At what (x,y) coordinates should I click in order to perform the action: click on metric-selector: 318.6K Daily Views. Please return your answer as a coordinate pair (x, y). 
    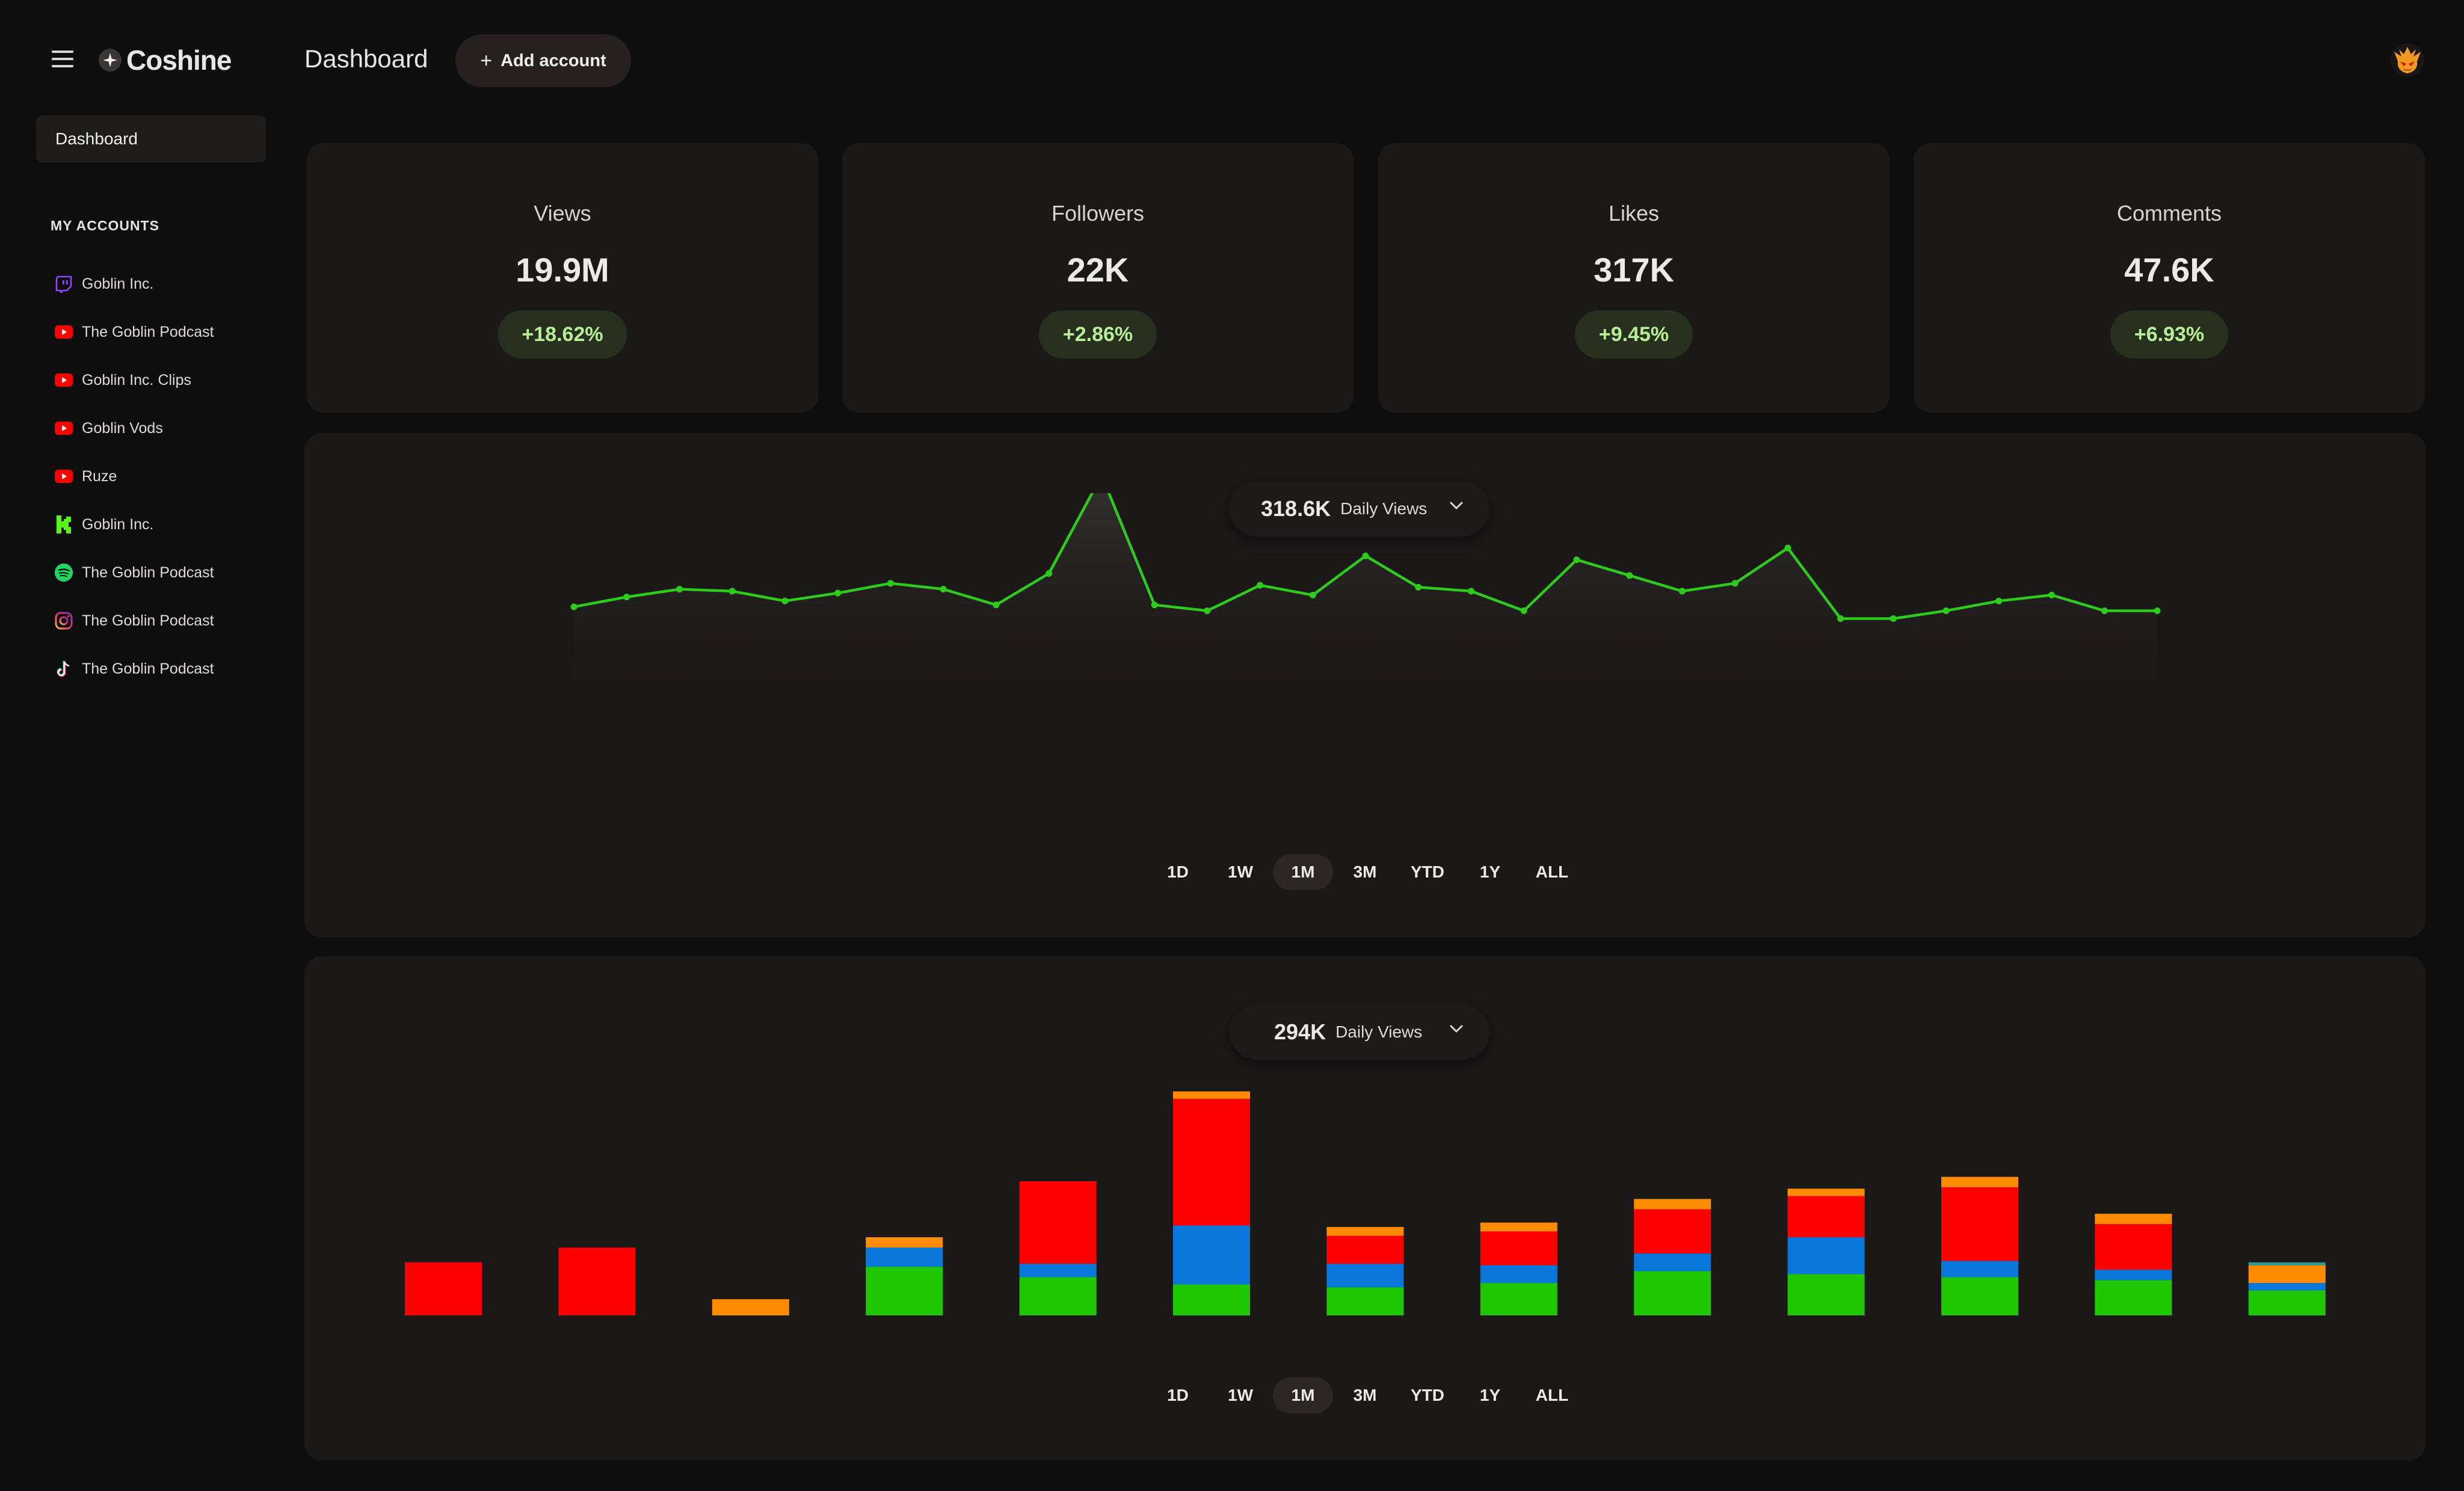
    Looking at the image, I should click on (1359, 508).